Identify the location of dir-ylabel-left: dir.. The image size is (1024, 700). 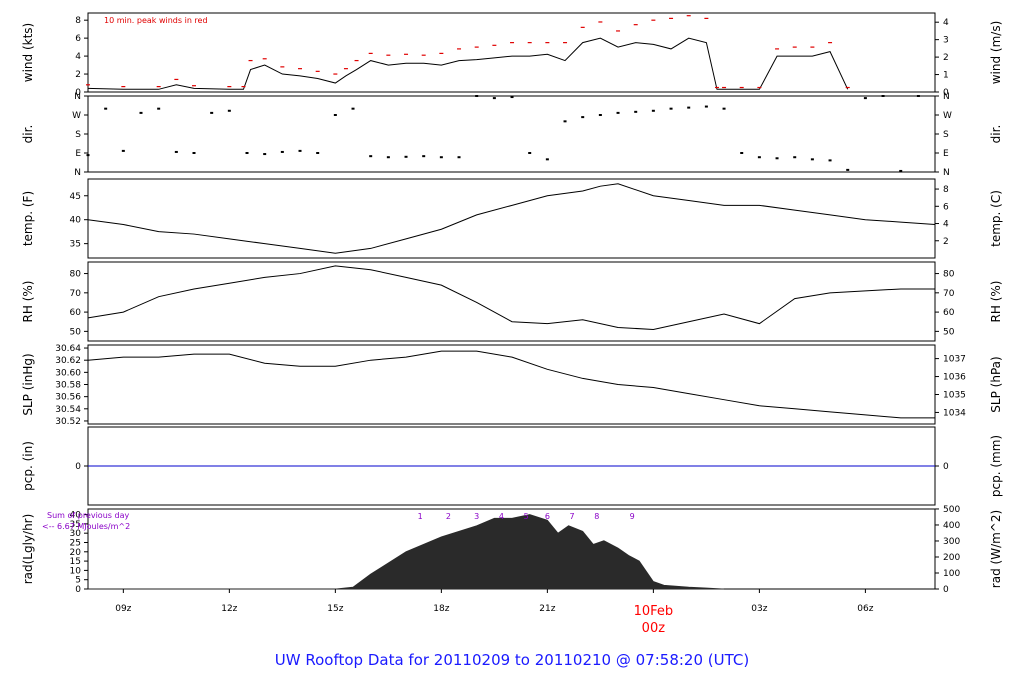
(28, 134).